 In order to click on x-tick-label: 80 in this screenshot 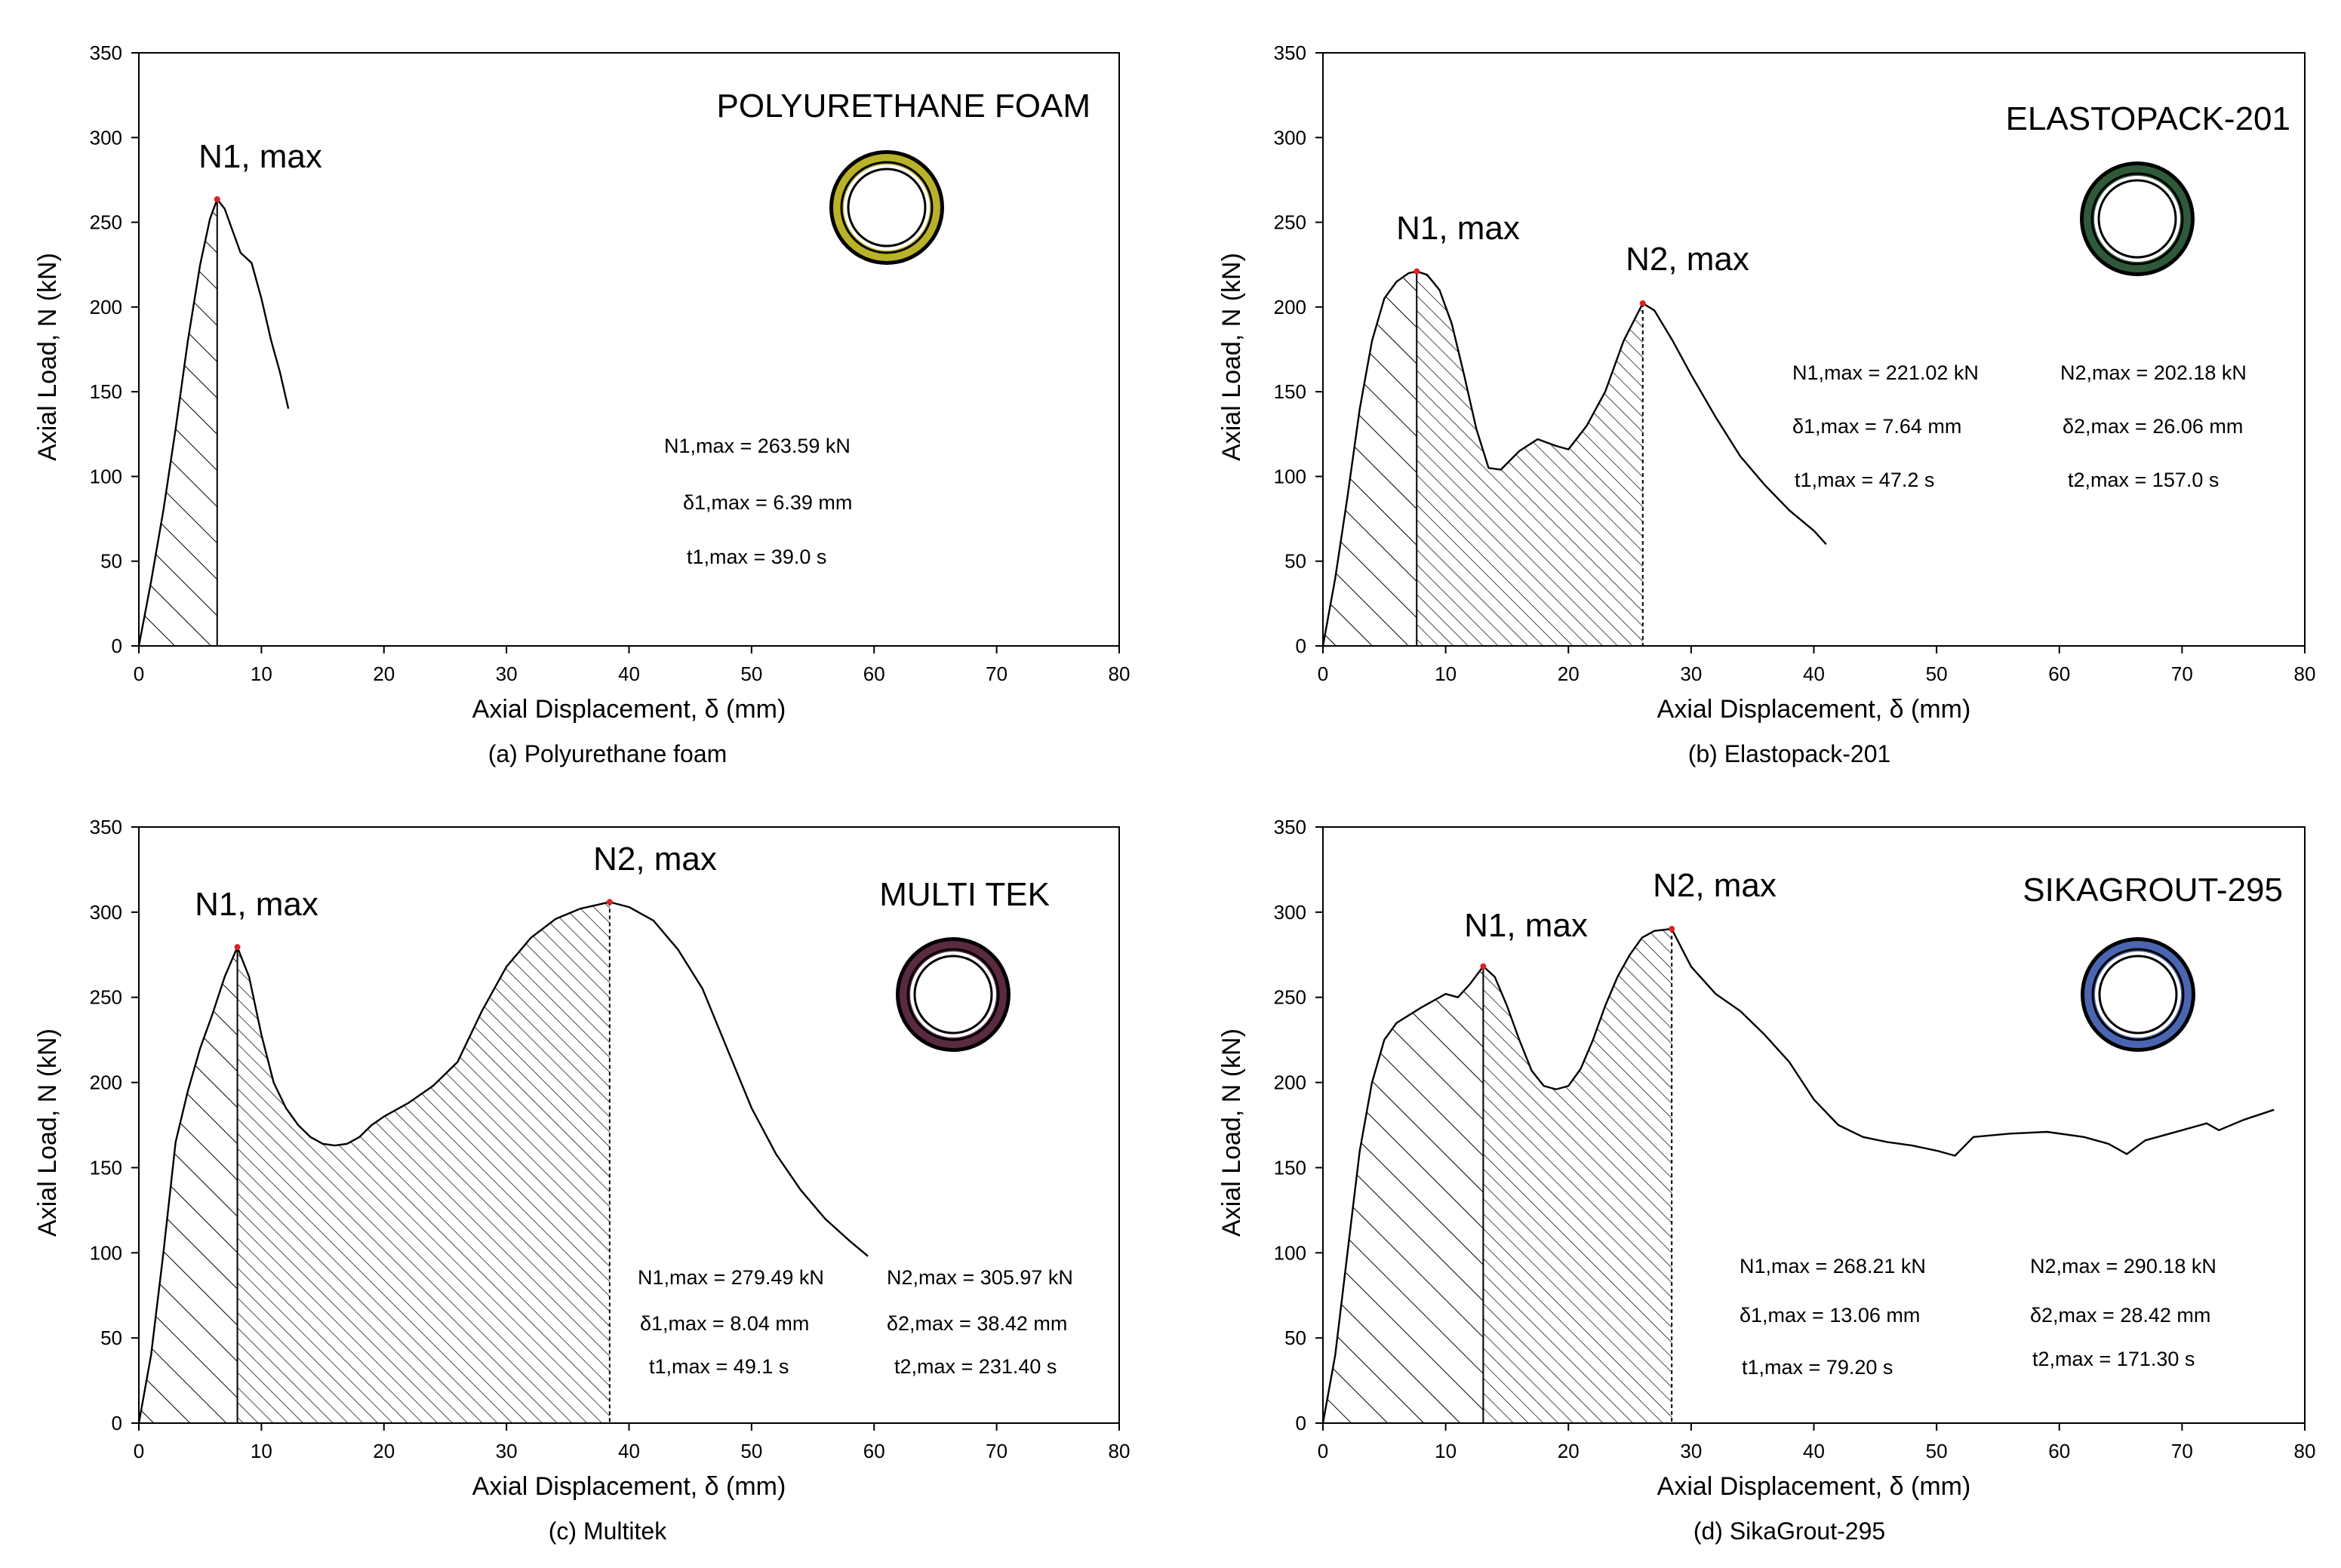, I will do `click(2305, 674)`.